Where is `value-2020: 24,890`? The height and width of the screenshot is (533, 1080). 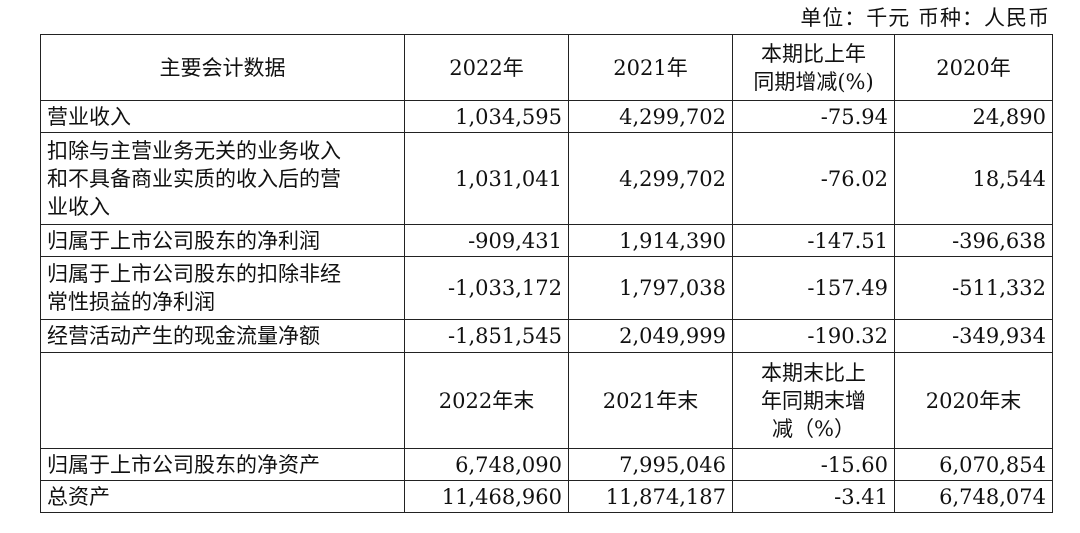
value-2020: 24,890 is located at coordinates (973, 116).